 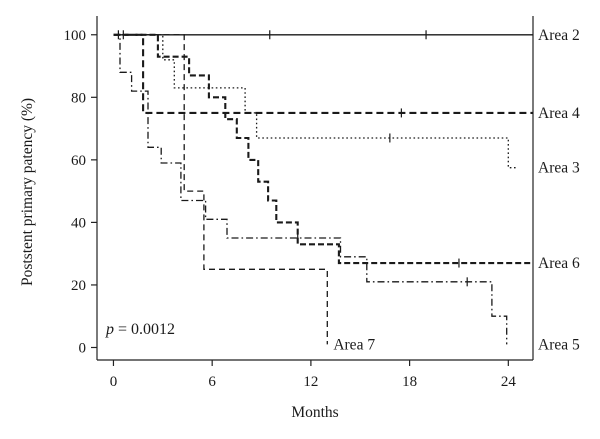 I want to click on p-value-symbol: p, so click(x=109, y=329).